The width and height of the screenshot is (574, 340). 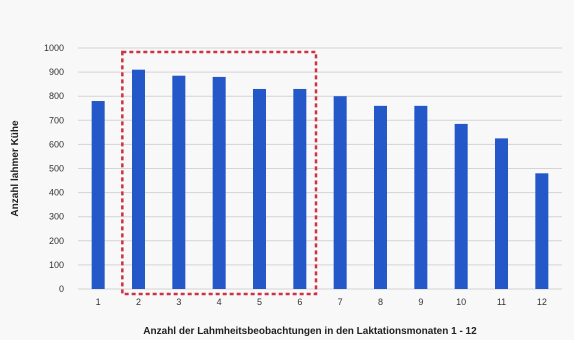 I want to click on y-tick-label: 100, so click(x=56, y=265).